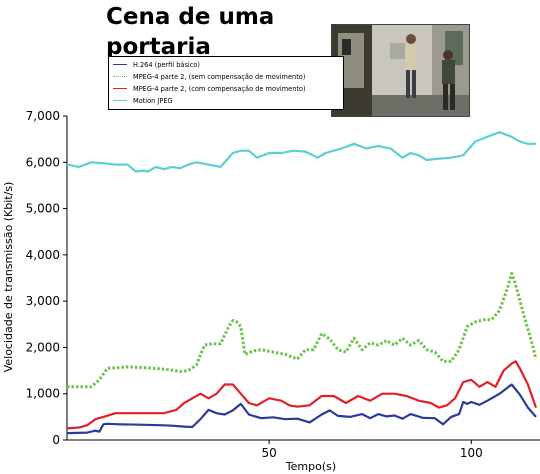 The height and width of the screenshot is (474, 540). I want to click on legend-label: Motion JPEG, so click(153, 101).